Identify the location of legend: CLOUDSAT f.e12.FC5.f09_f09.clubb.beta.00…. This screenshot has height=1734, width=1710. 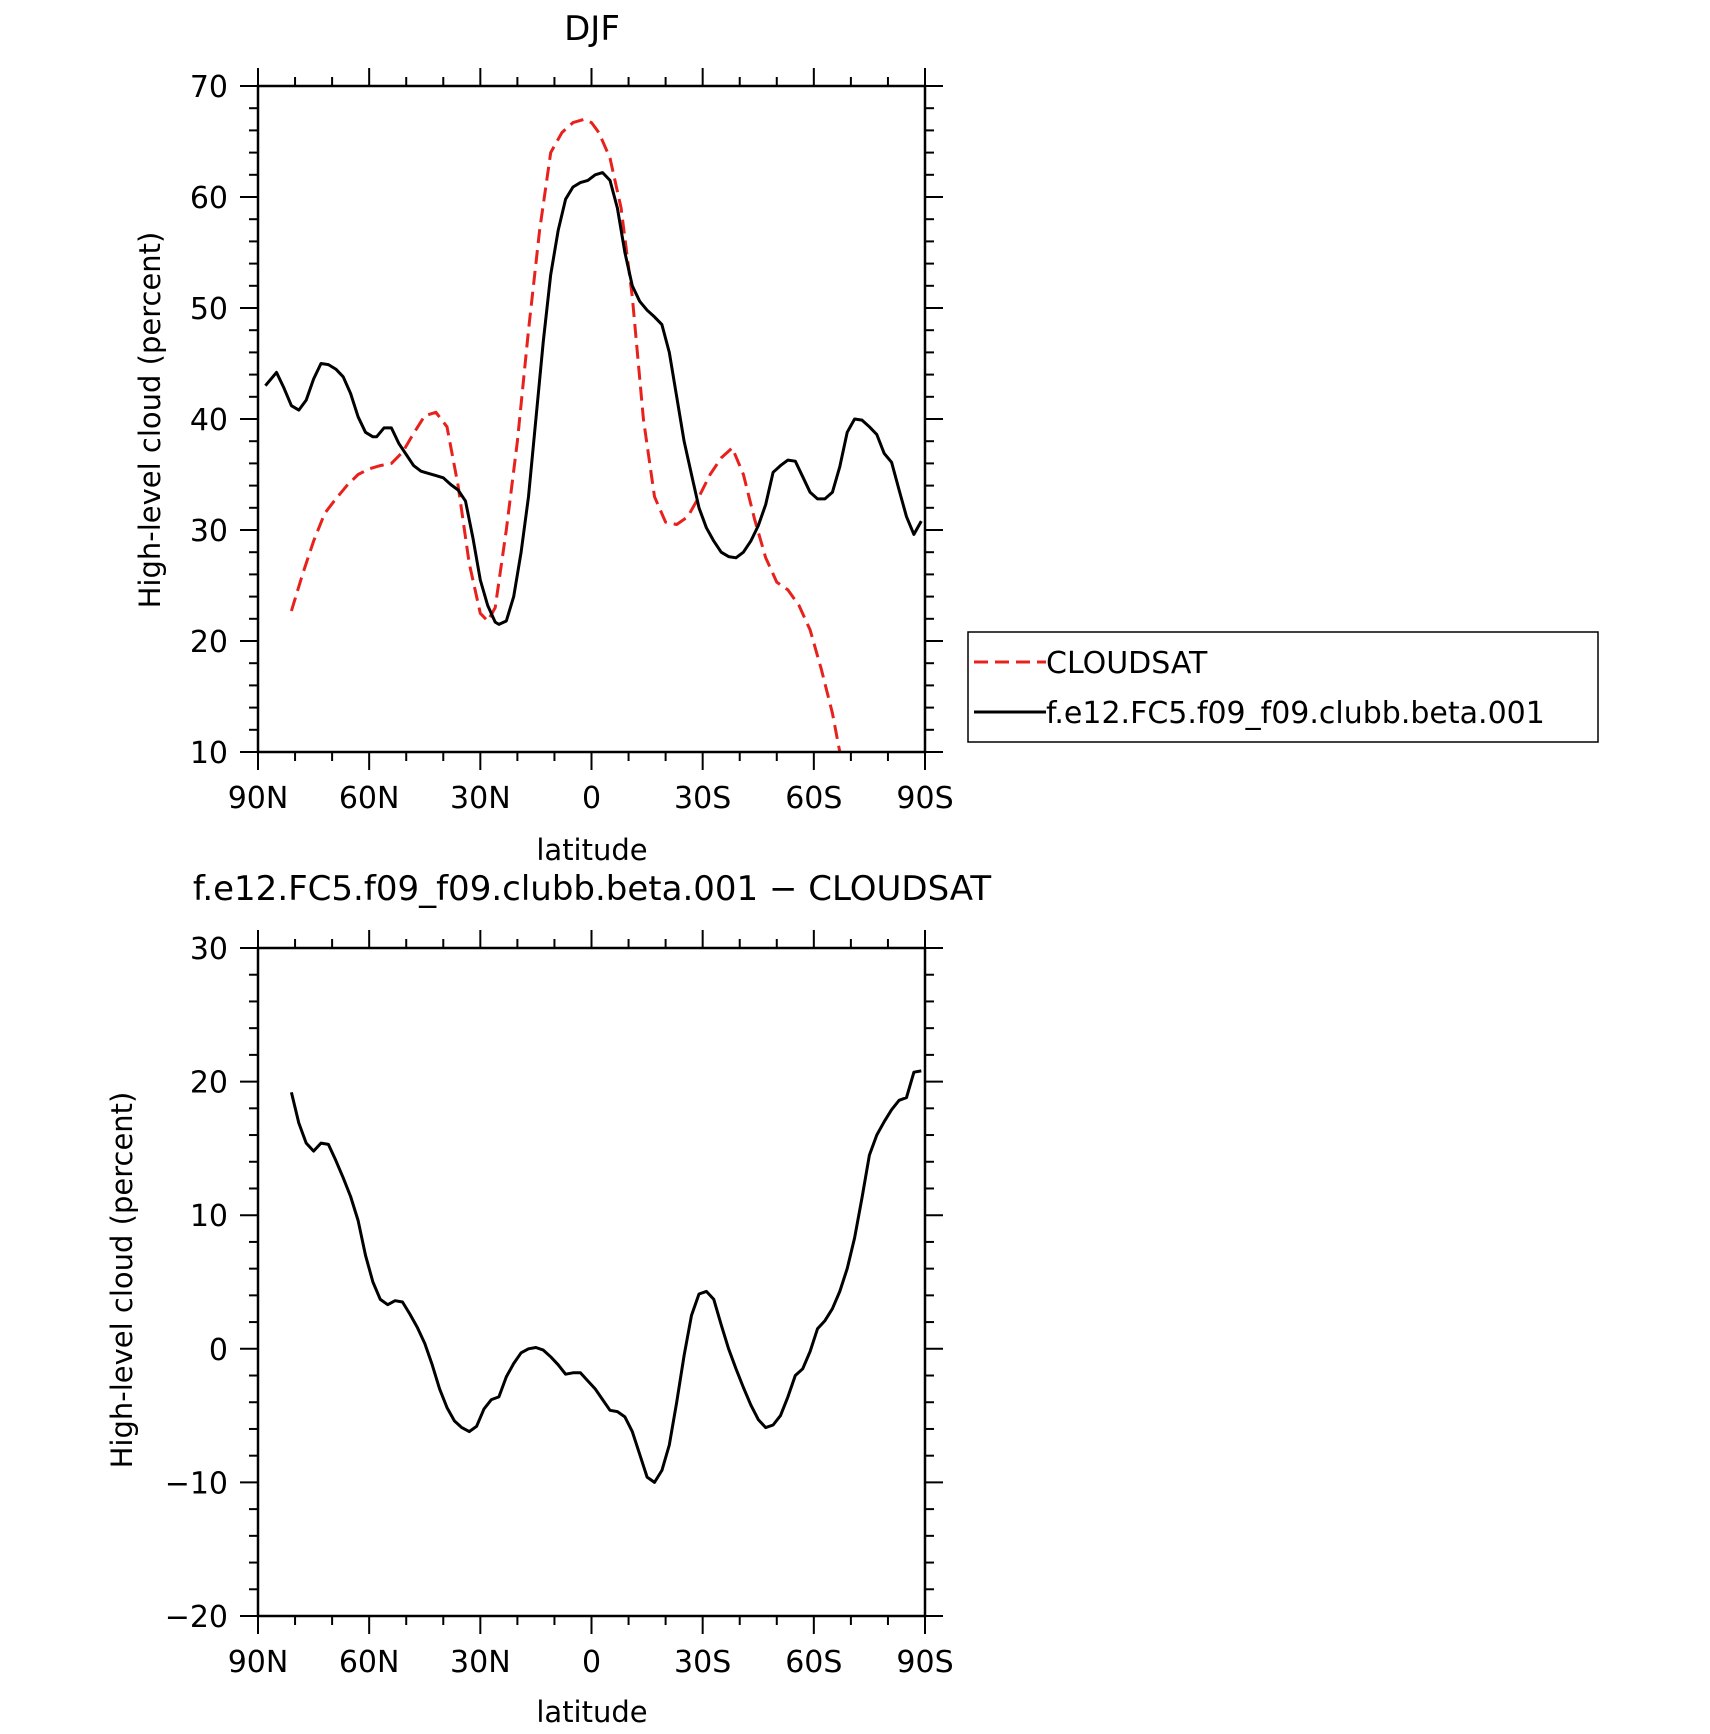
(1283, 687).